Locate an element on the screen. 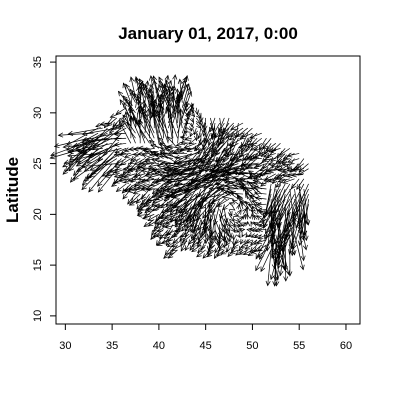 Image resolution: width=400 pixels, height=400 pixels. y-tick-label: 30 is located at coordinates (38, 113).